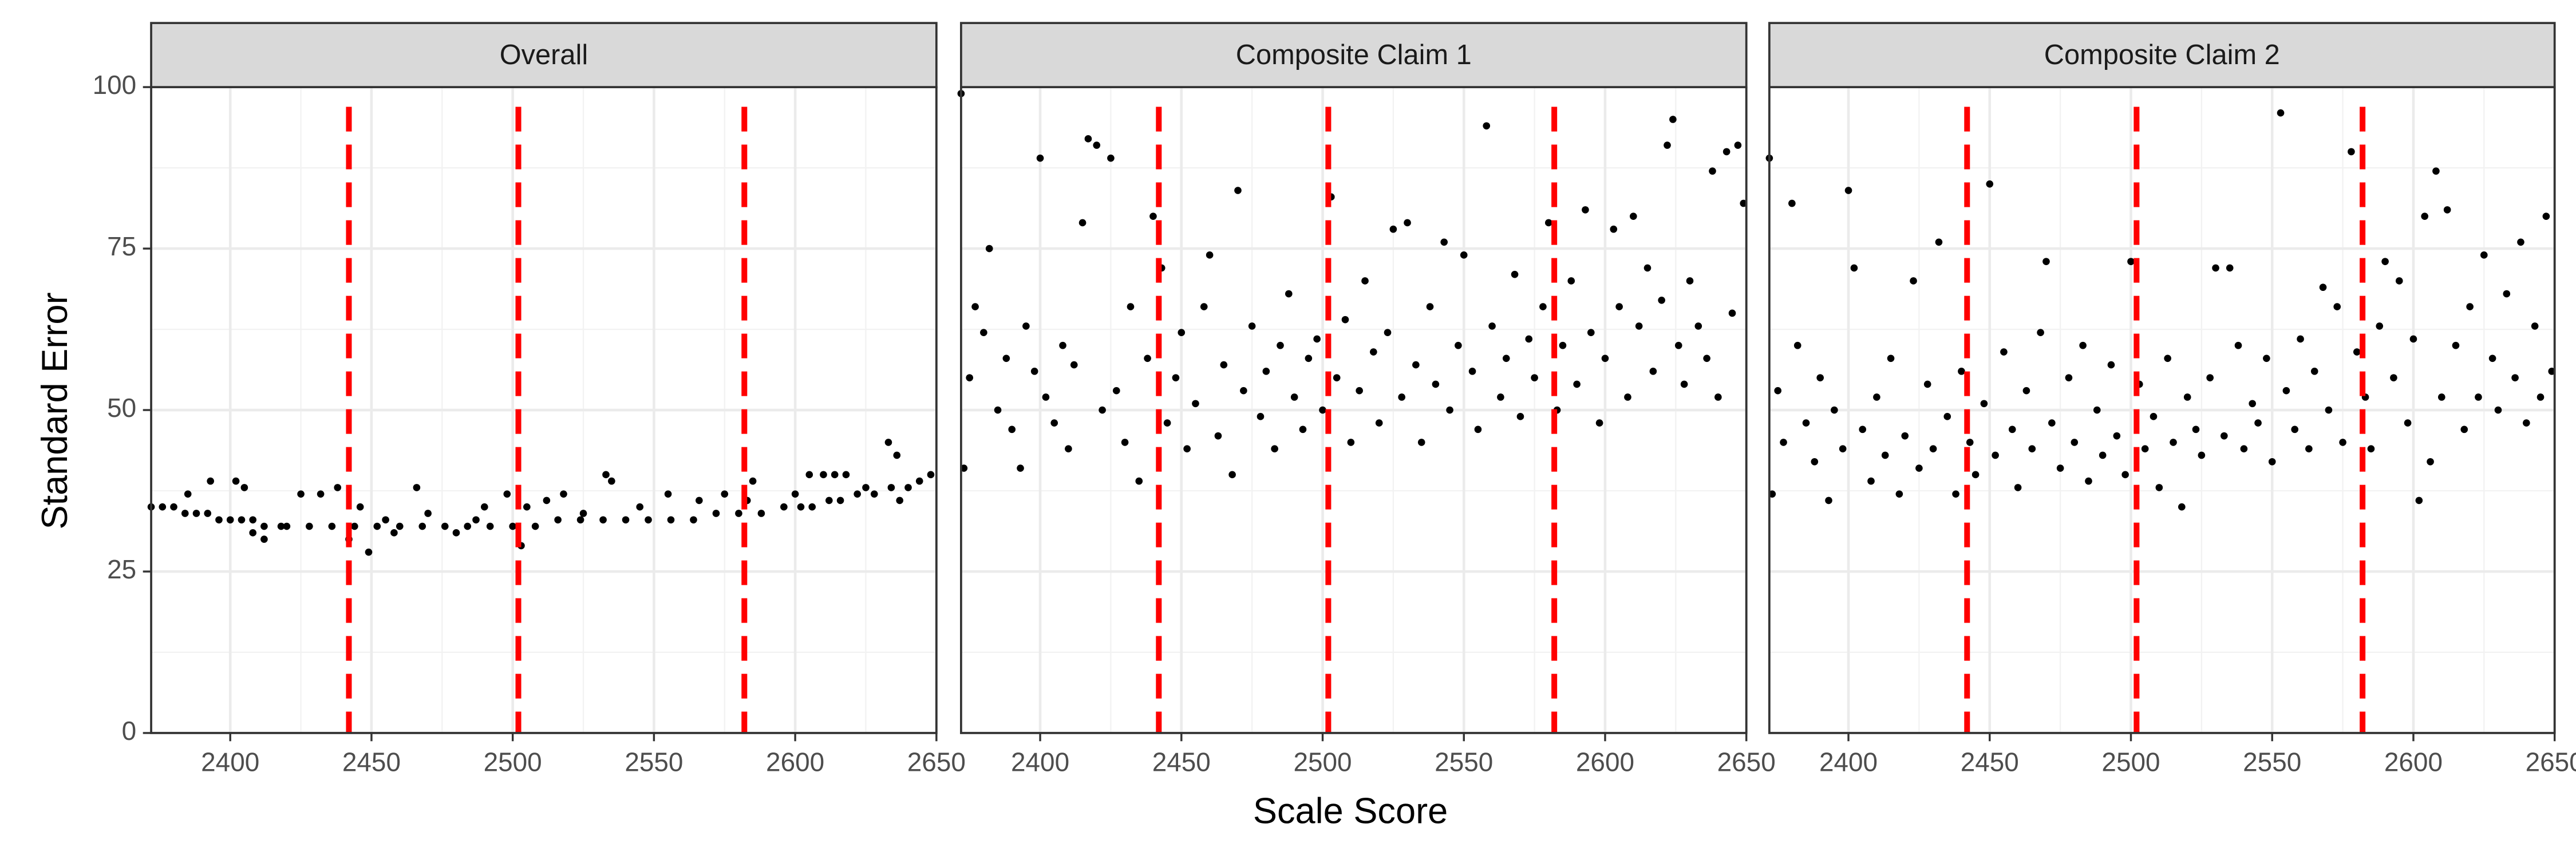 This screenshot has width=2576, height=859. What do you see at coordinates (2130, 762) in the screenshot?
I see `x-tick-label: 2500` at bounding box center [2130, 762].